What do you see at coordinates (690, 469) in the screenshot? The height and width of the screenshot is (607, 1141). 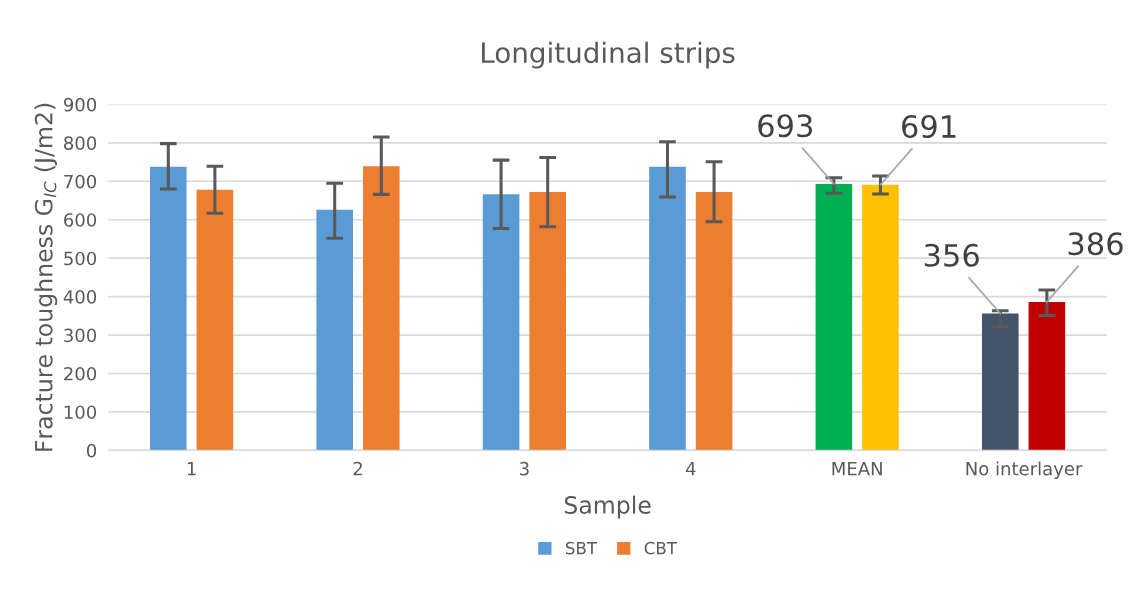 I see `x-tick-label: 4` at bounding box center [690, 469].